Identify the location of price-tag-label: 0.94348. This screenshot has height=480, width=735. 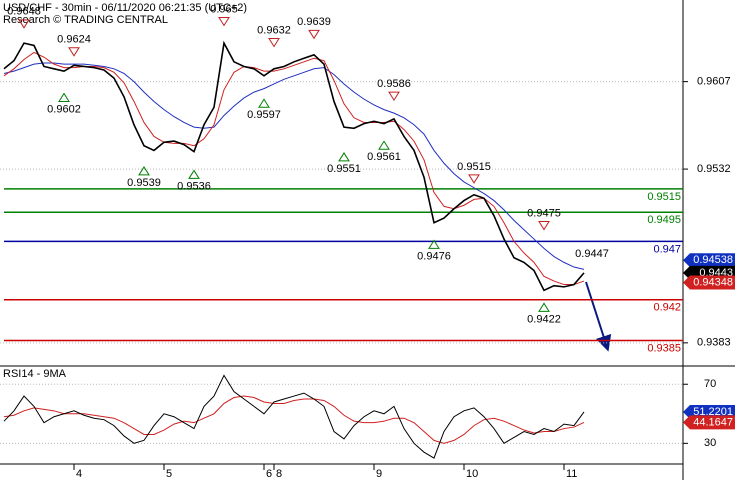
(713, 282).